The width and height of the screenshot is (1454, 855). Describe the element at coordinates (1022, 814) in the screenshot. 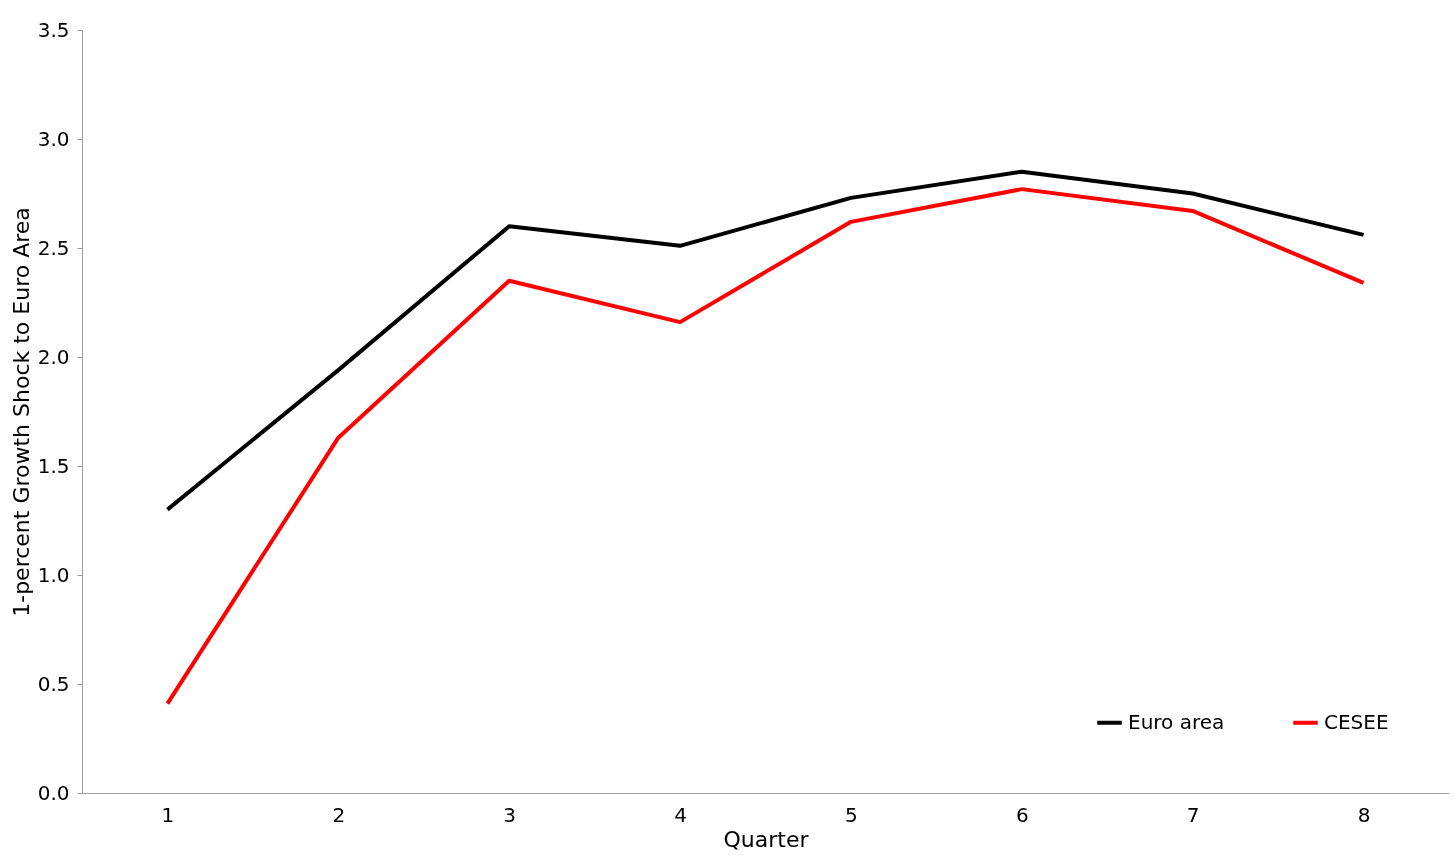

I see `x-tick-label: 6` at that location.